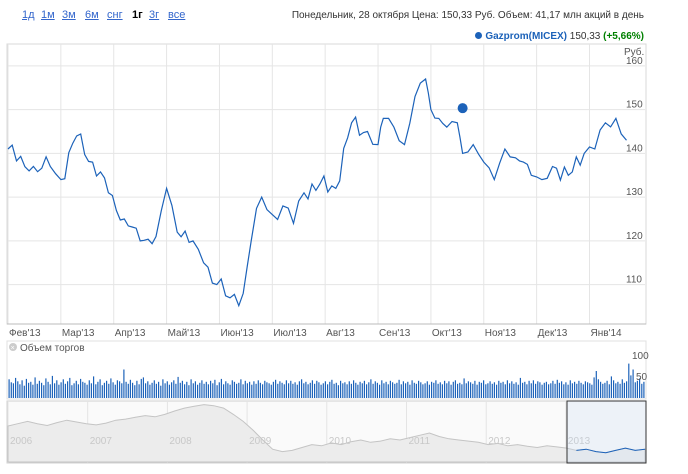 The image size is (688, 474). I want to click on range-button-6m: 6м, so click(92, 15).